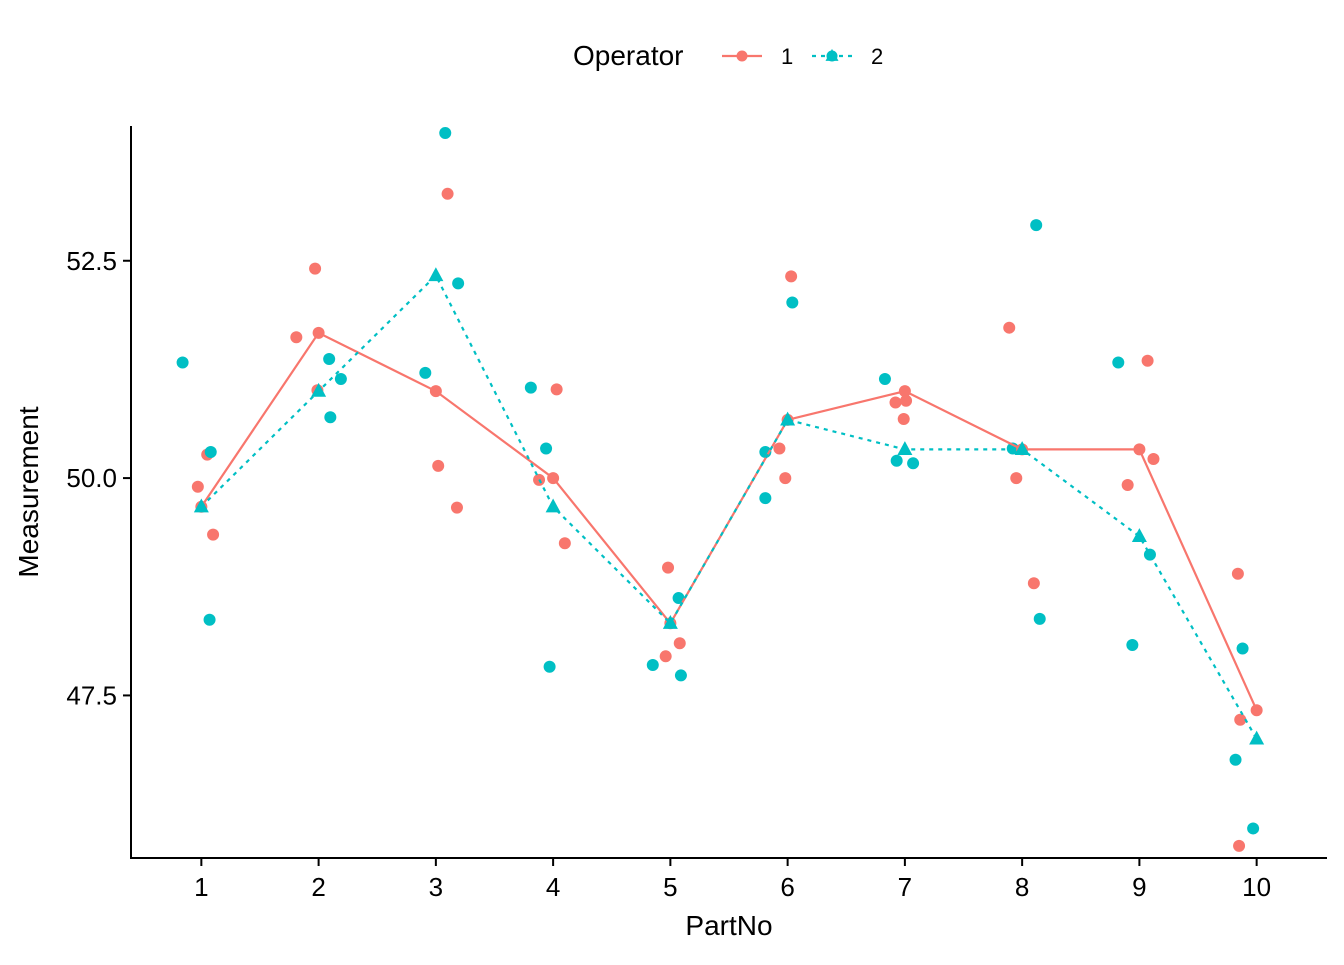  I want to click on mean-marker-op2-part1, so click(201, 505).